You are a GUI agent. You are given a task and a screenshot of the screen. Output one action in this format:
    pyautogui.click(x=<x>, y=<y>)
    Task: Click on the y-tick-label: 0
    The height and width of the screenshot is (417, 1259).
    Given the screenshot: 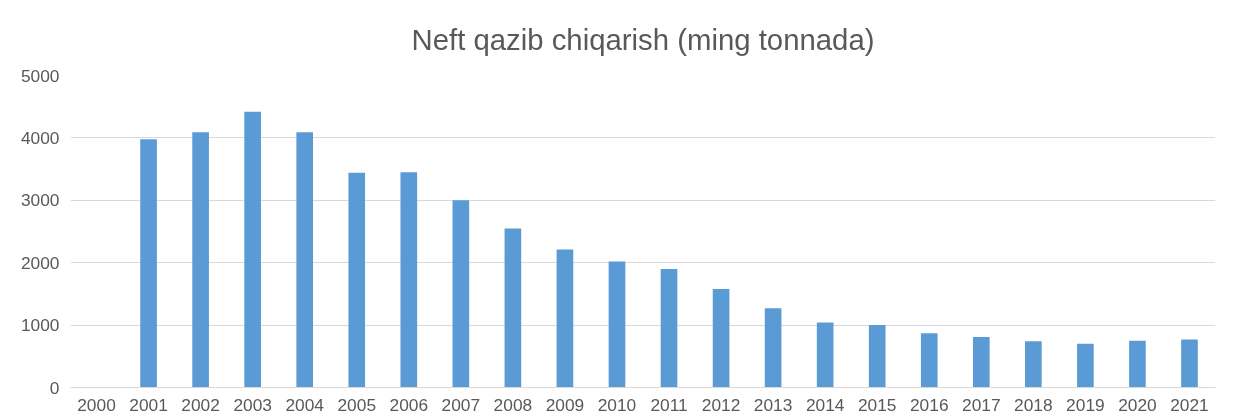 What is the action you would take?
    pyautogui.click(x=54, y=387)
    